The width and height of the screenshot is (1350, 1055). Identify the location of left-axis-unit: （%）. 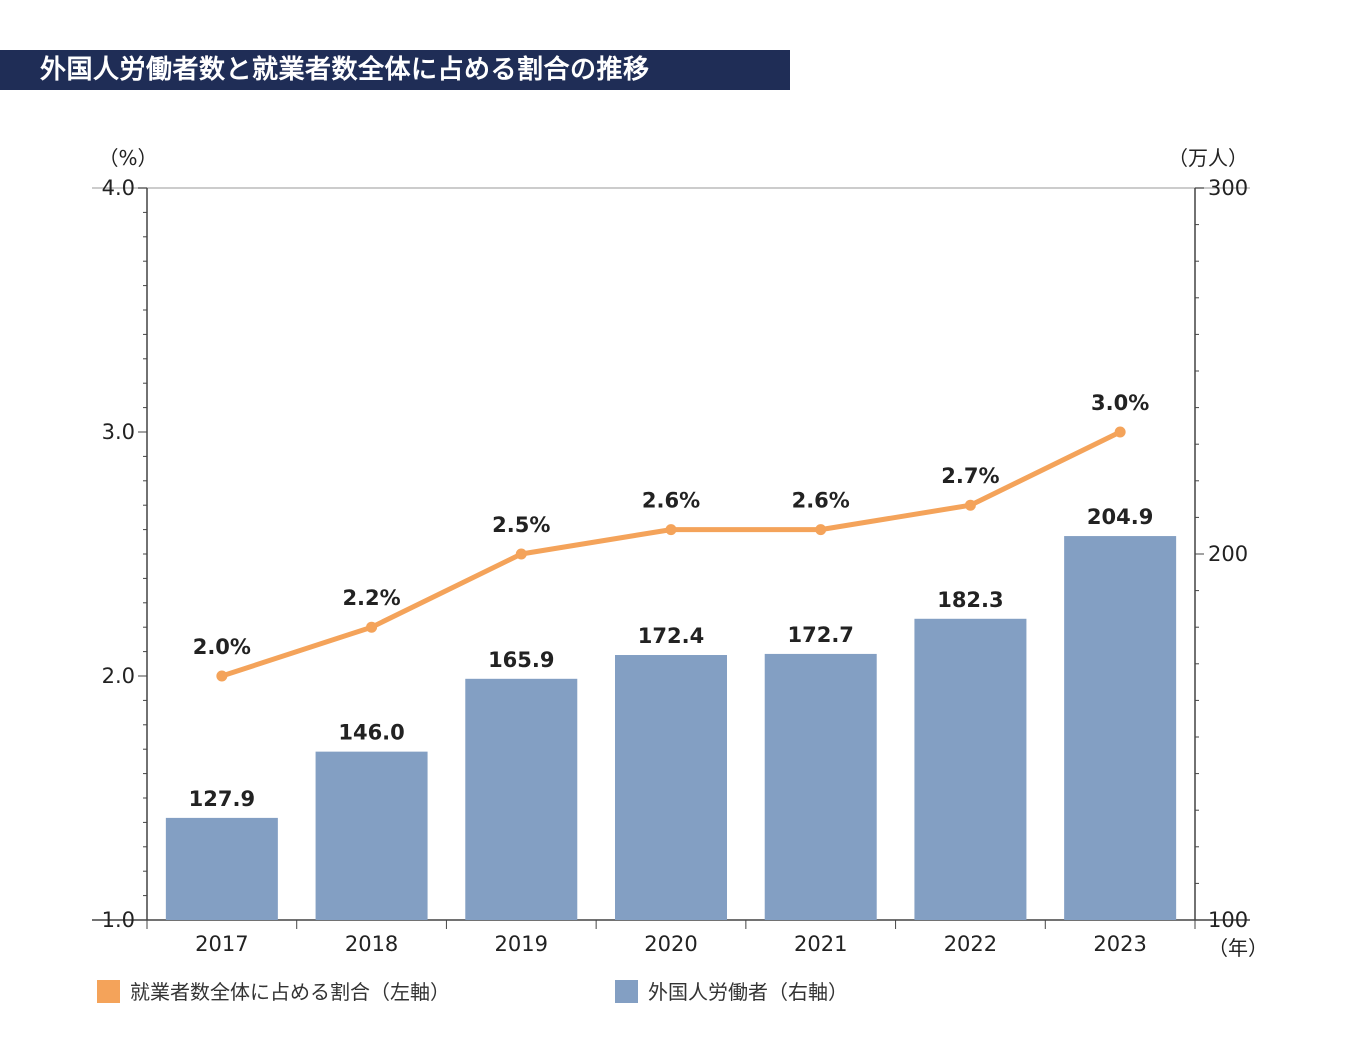
(127, 158).